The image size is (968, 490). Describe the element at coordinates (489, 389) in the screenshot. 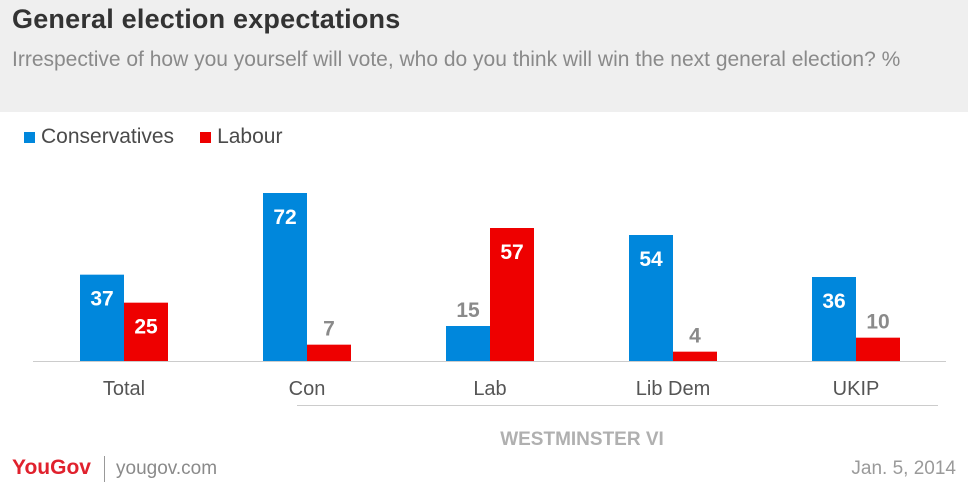

I see `x-tick-label: Lab` at that location.